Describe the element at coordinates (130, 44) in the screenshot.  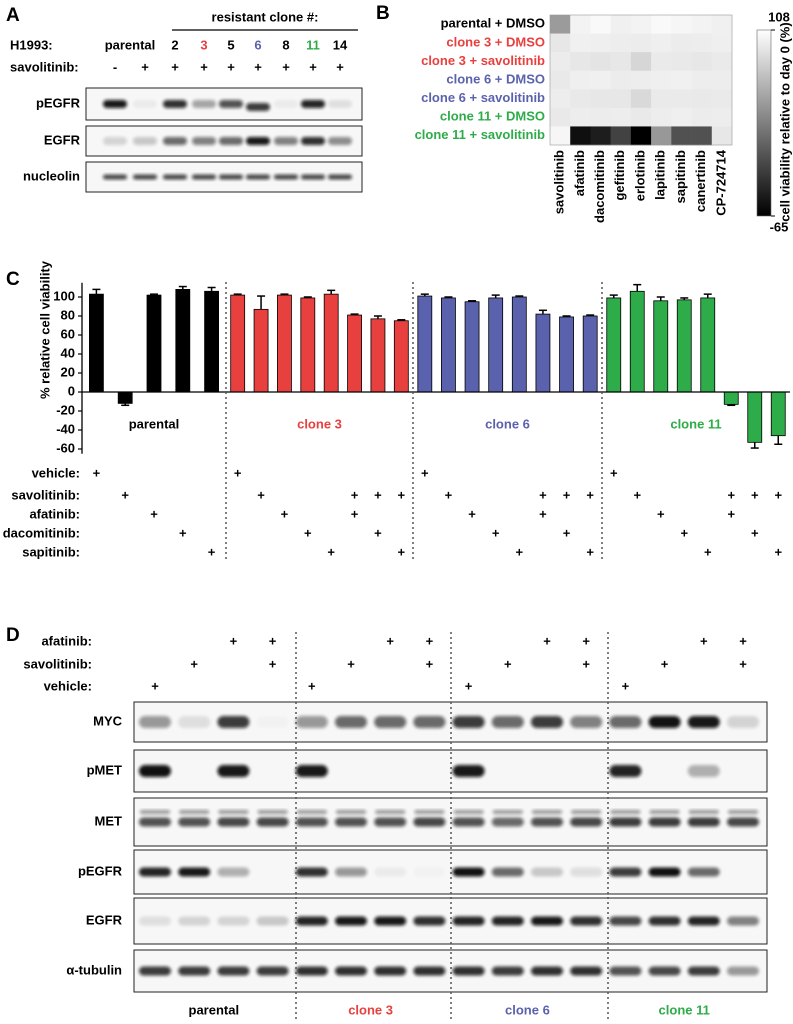
I see `lane-label: parental` at that location.